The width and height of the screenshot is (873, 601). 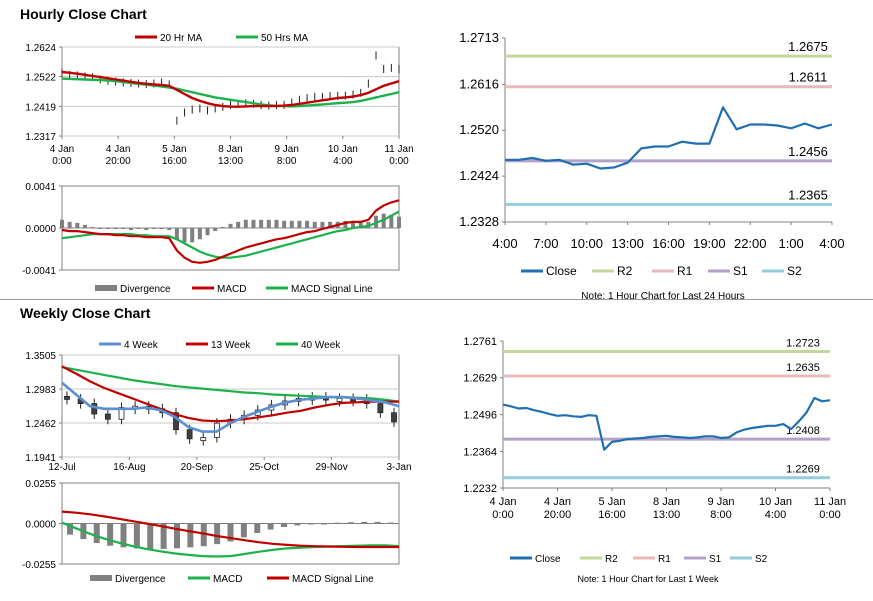 What do you see at coordinates (709, 243) in the screenshot?
I see `hourly-pivot-xtick-5-0: 19:00` at bounding box center [709, 243].